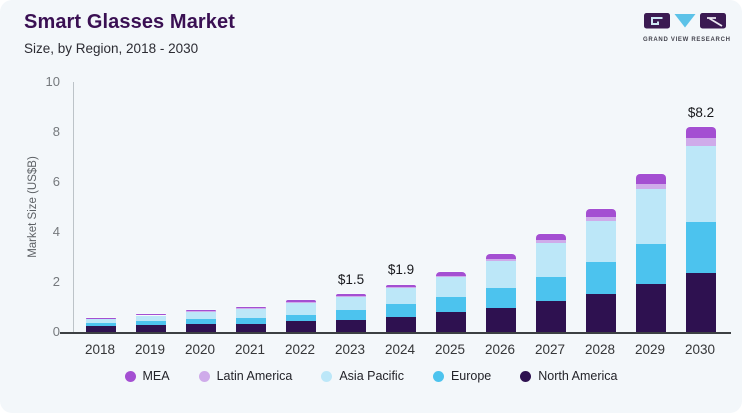 Image resolution: width=742 pixels, height=413 pixels. Describe the element at coordinates (471, 376) in the screenshot. I see `legend-label: Europe` at that location.